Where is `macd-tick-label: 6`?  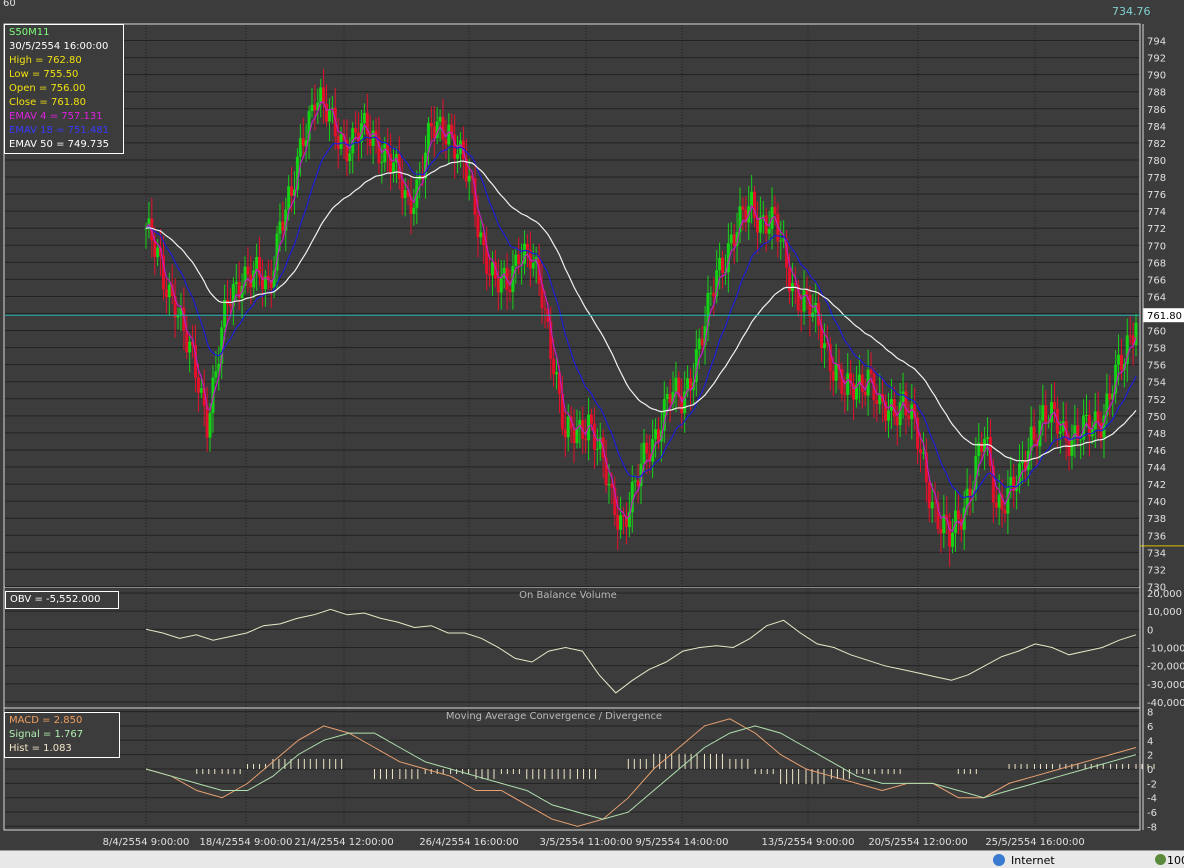
macd-tick-label: 6 is located at coordinates (1150, 727).